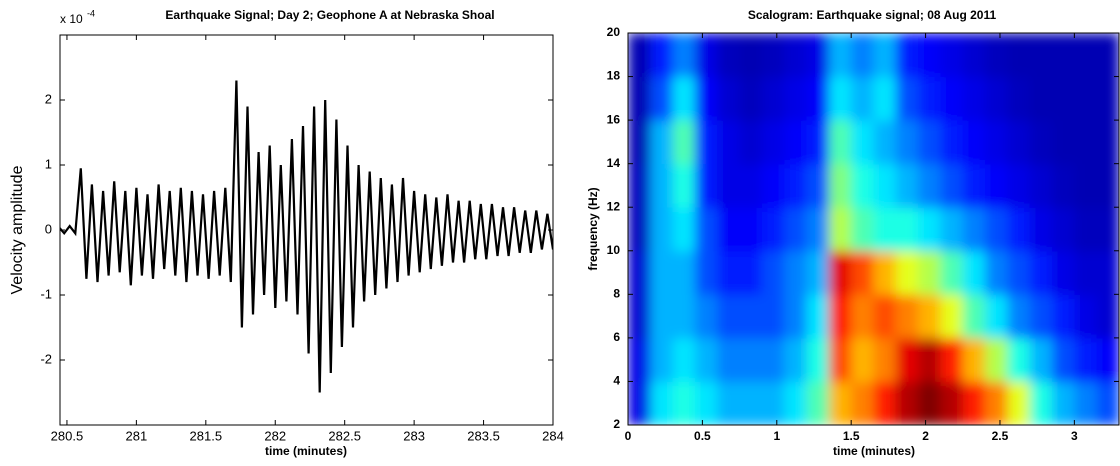 Image resolution: width=1120 pixels, height=466 pixels. Describe the element at coordinates (1000, 436) in the screenshot. I see `x-tick-label: 2.5` at that location.